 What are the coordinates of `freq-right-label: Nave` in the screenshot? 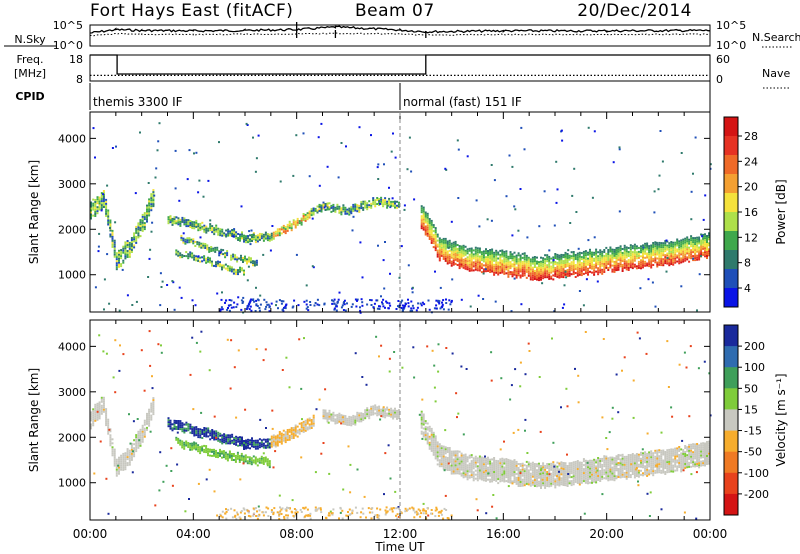 It's located at (776, 73).